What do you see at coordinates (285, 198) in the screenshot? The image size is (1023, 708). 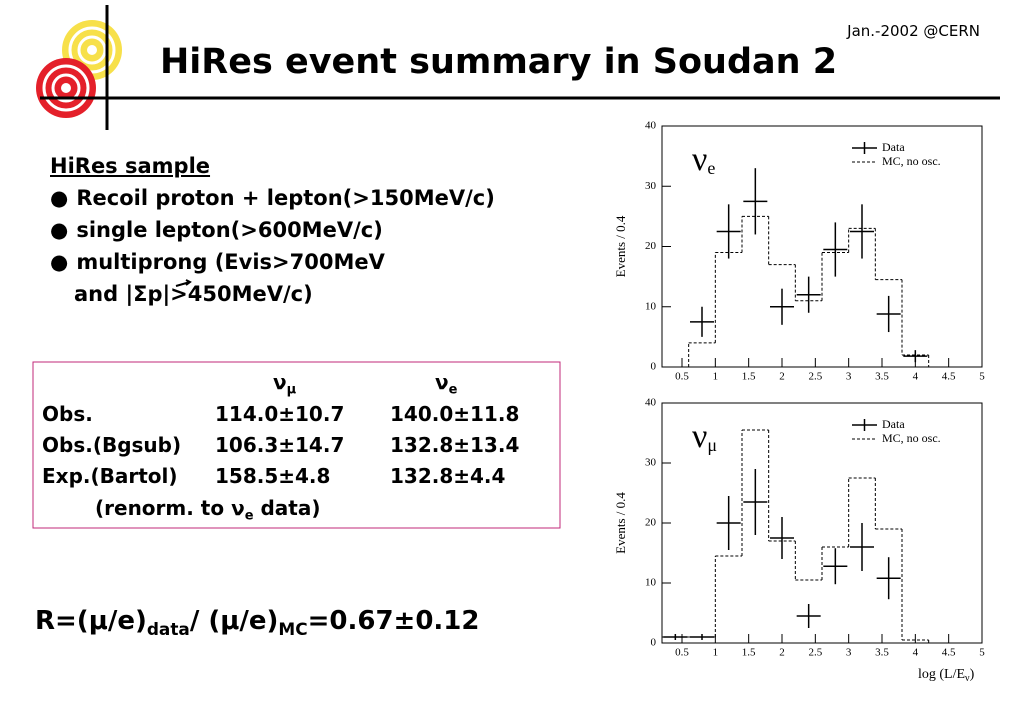 I see `bullet-text: Recoil proton + lepton(>150MeV/c)` at bounding box center [285, 198].